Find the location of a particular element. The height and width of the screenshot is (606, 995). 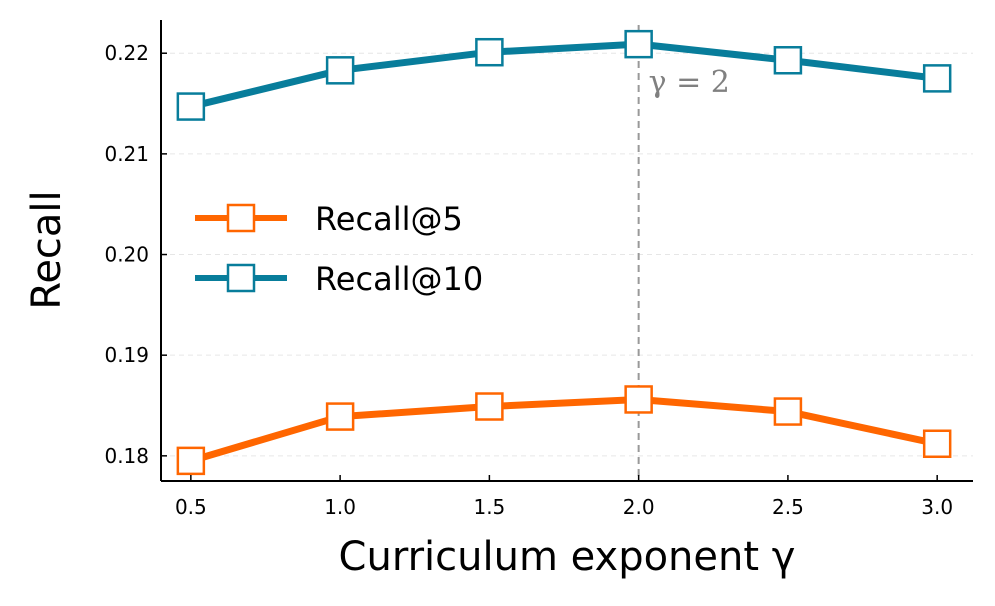

x-tick-label: 0.5 is located at coordinates (191, 507).